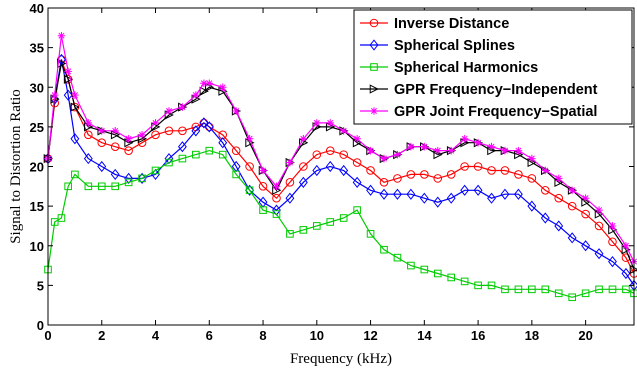  What do you see at coordinates (317, 335) in the screenshot?
I see `x-tick-label: 10` at bounding box center [317, 335].